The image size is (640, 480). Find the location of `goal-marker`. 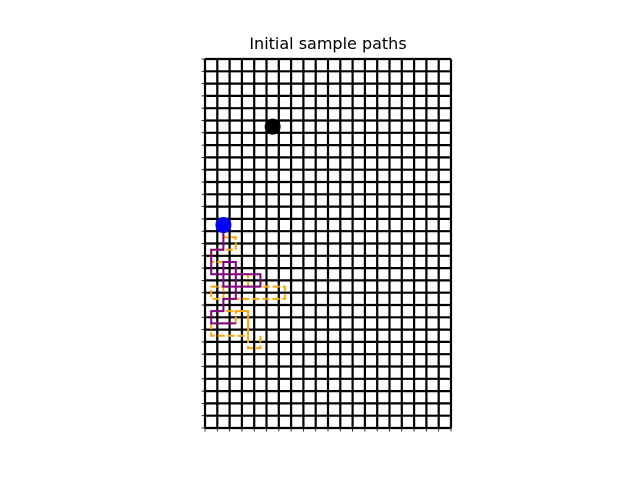

goal-marker is located at coordinates (272, 126).